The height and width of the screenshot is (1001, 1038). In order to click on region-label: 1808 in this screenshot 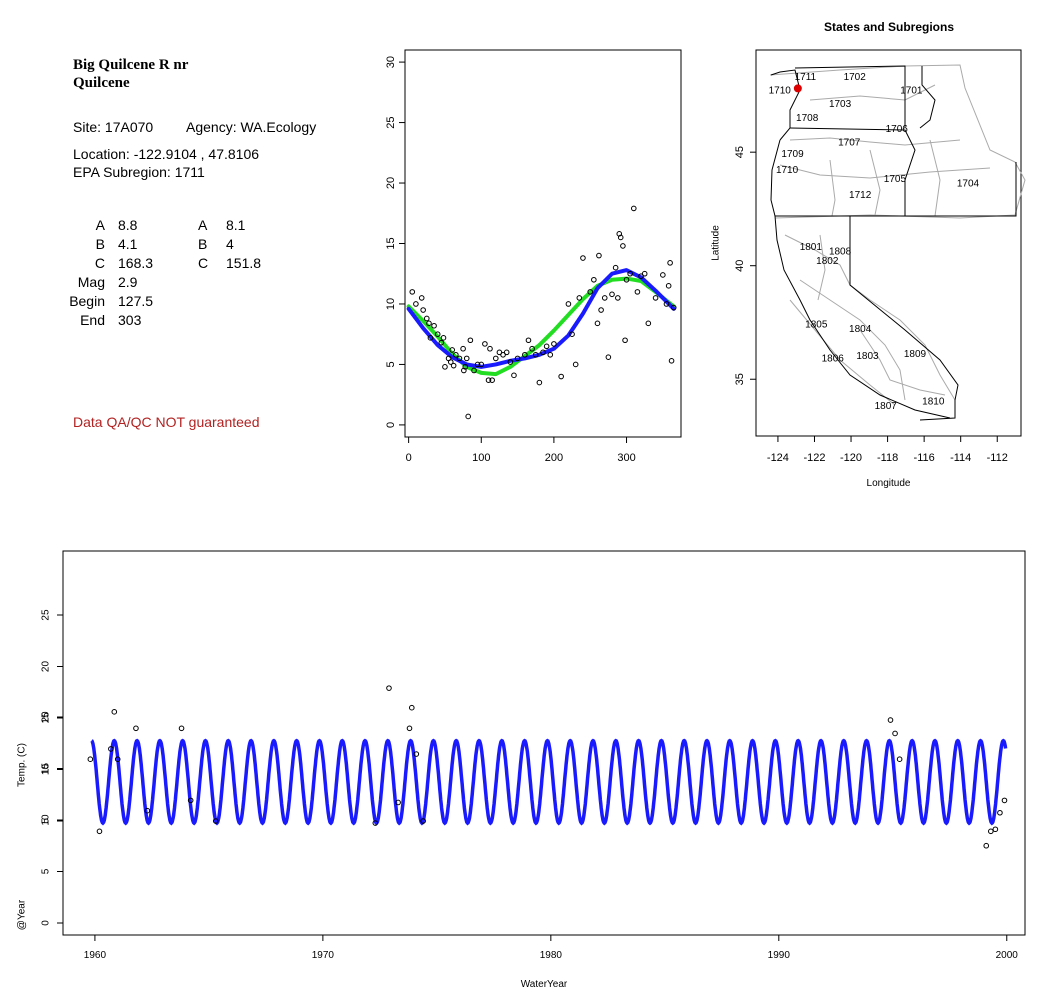, I will do `click(840, 252)`.